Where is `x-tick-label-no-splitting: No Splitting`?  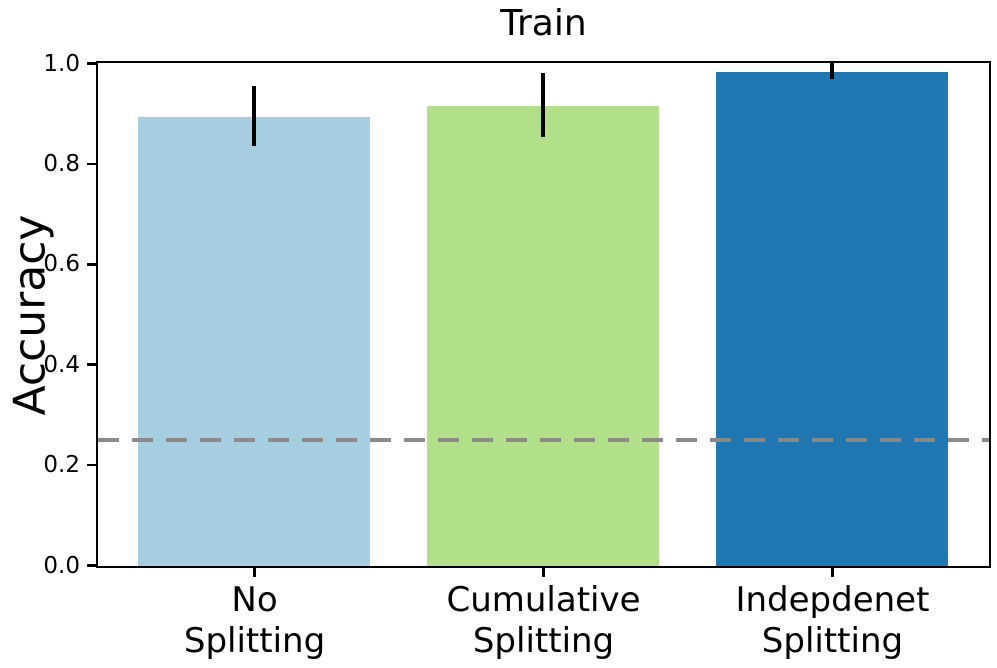
x-tick-label-no-splitting: No Splitting is located at coordinates (254, 620).